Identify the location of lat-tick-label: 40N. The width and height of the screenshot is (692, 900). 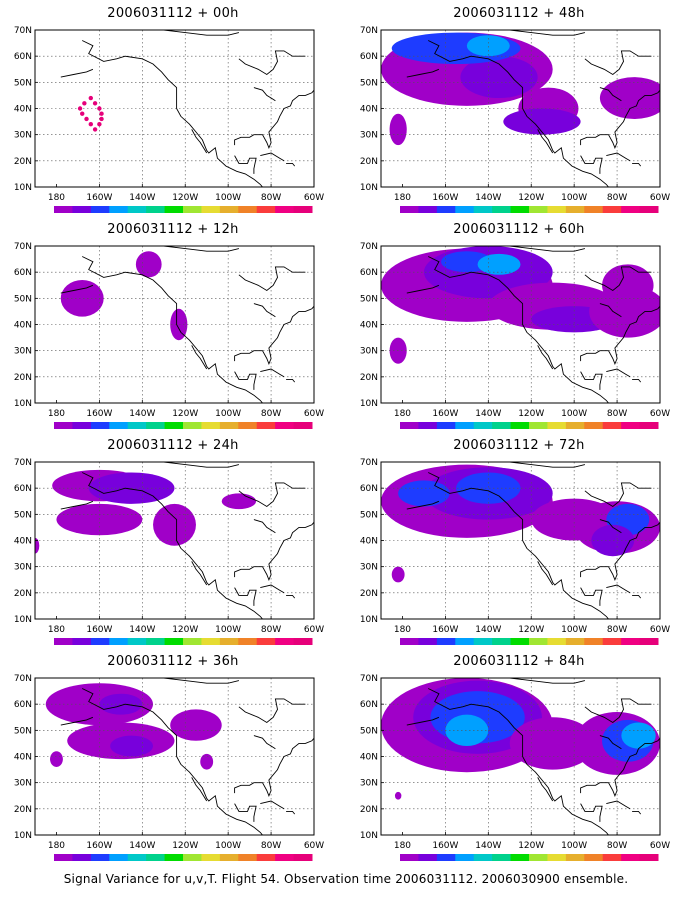
(23, 542).